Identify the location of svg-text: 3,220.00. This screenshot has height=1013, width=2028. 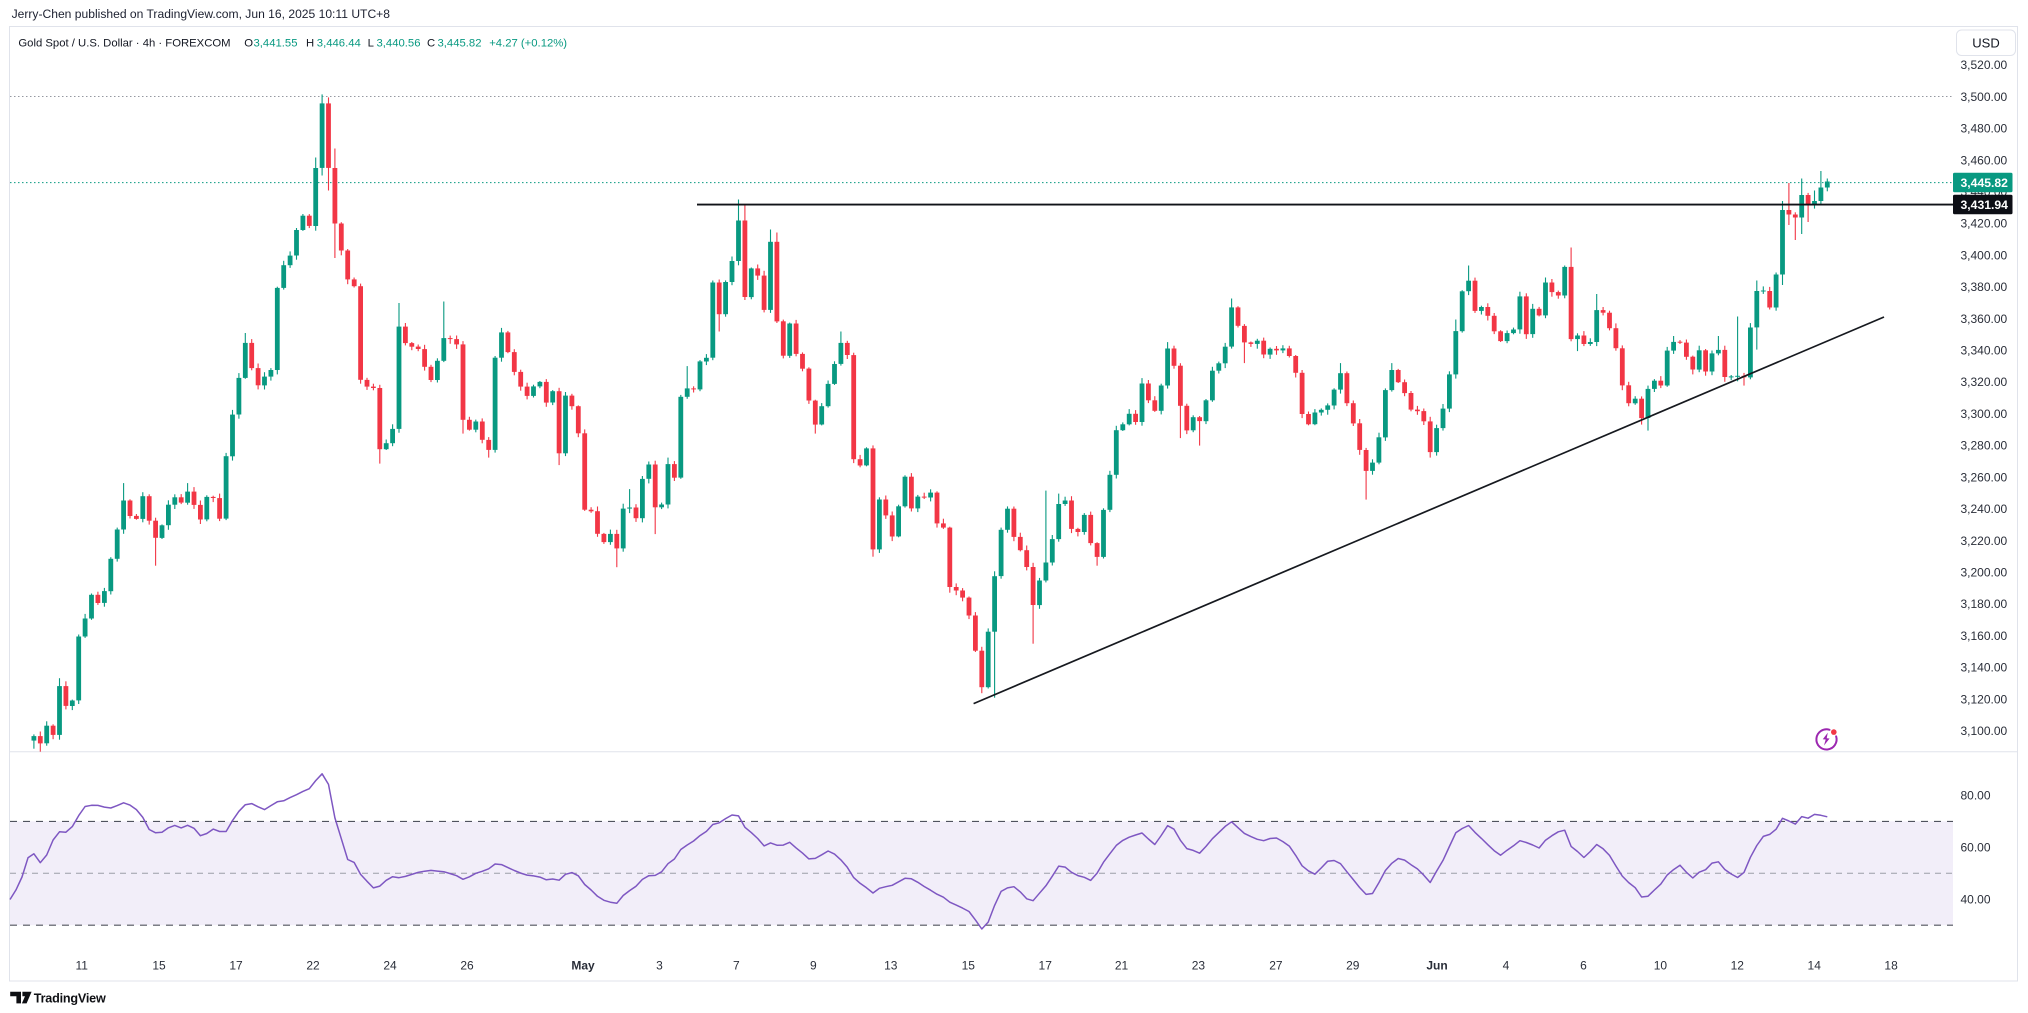
(1984, 541).